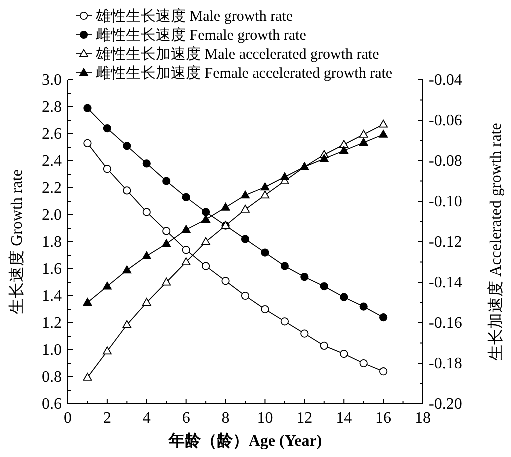  Describe the element at coordinates (52, 80) in the screenshot. I see `y-tick-label: 3.0` at that location.